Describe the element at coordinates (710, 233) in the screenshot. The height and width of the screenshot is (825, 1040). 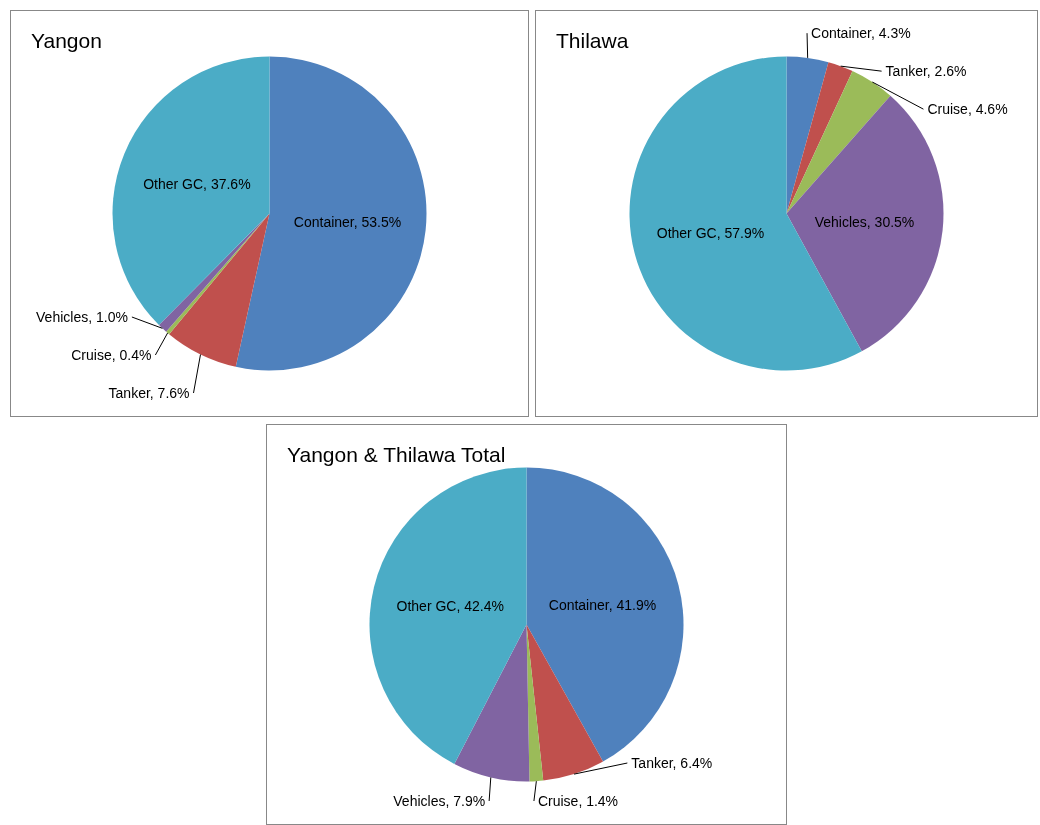
I see `slice-label: Other GC, 57.9%` at that location.